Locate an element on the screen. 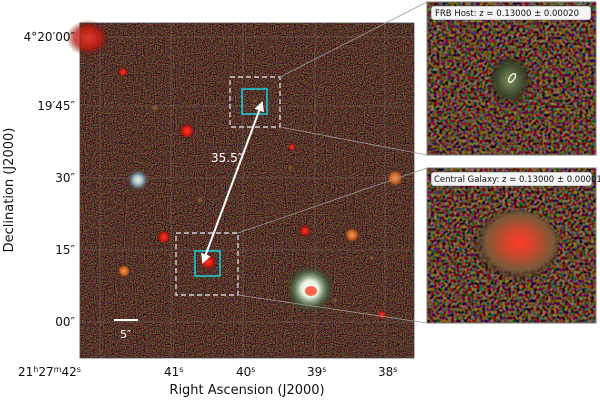  central-galaxy is located at coordinates (208, 262).